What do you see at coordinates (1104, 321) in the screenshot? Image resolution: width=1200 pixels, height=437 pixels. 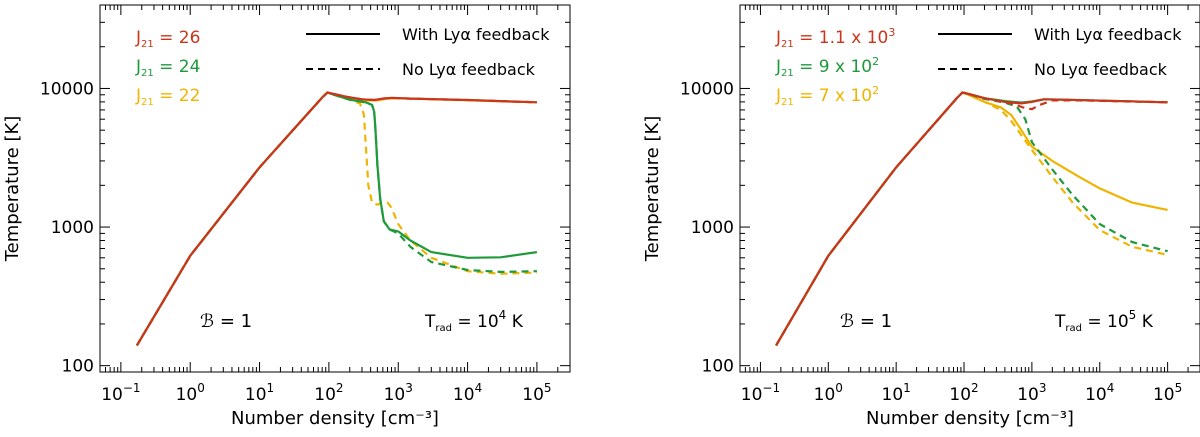 I see `annotation-trad: Trad = 105 K` at bounding box center [1104, 321].